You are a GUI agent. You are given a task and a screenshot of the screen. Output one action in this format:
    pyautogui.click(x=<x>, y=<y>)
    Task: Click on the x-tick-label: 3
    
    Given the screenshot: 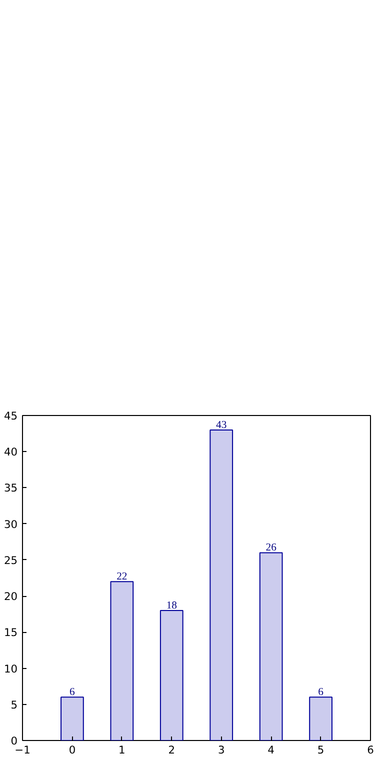 What is the action you would take?
    pyautogui.click(x=221, y=750)
    